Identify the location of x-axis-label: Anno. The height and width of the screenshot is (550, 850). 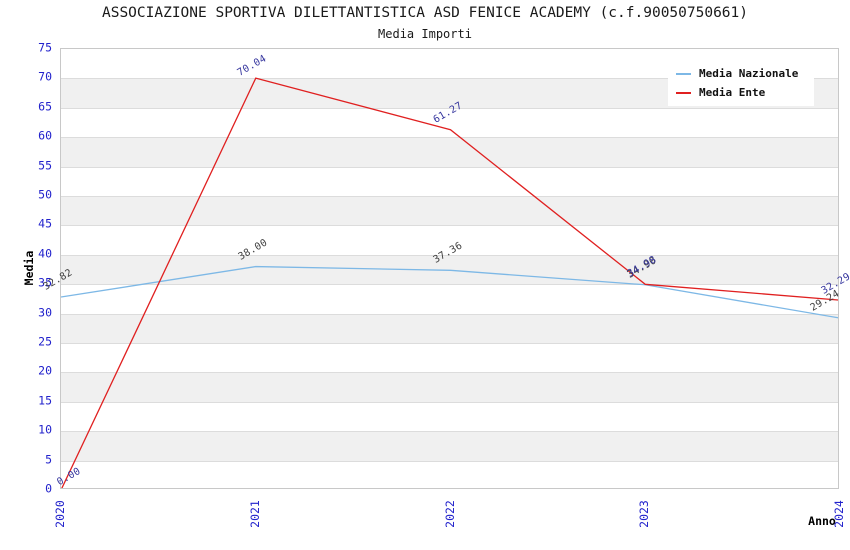
(822, 521).